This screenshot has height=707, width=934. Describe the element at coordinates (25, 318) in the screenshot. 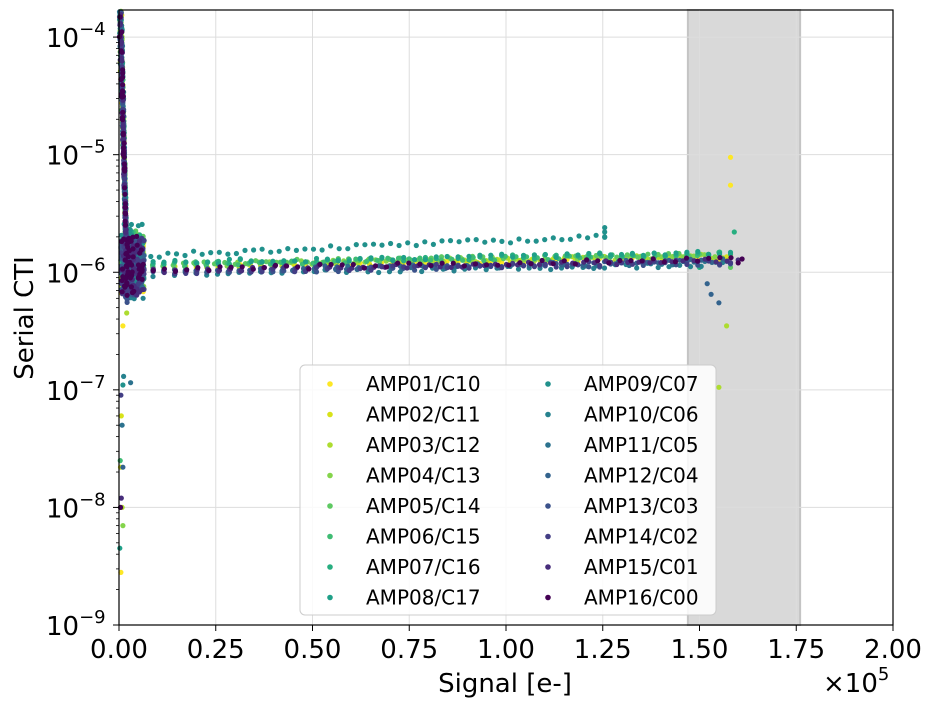

I see `y-axis-label: Serial CTI` at that location.